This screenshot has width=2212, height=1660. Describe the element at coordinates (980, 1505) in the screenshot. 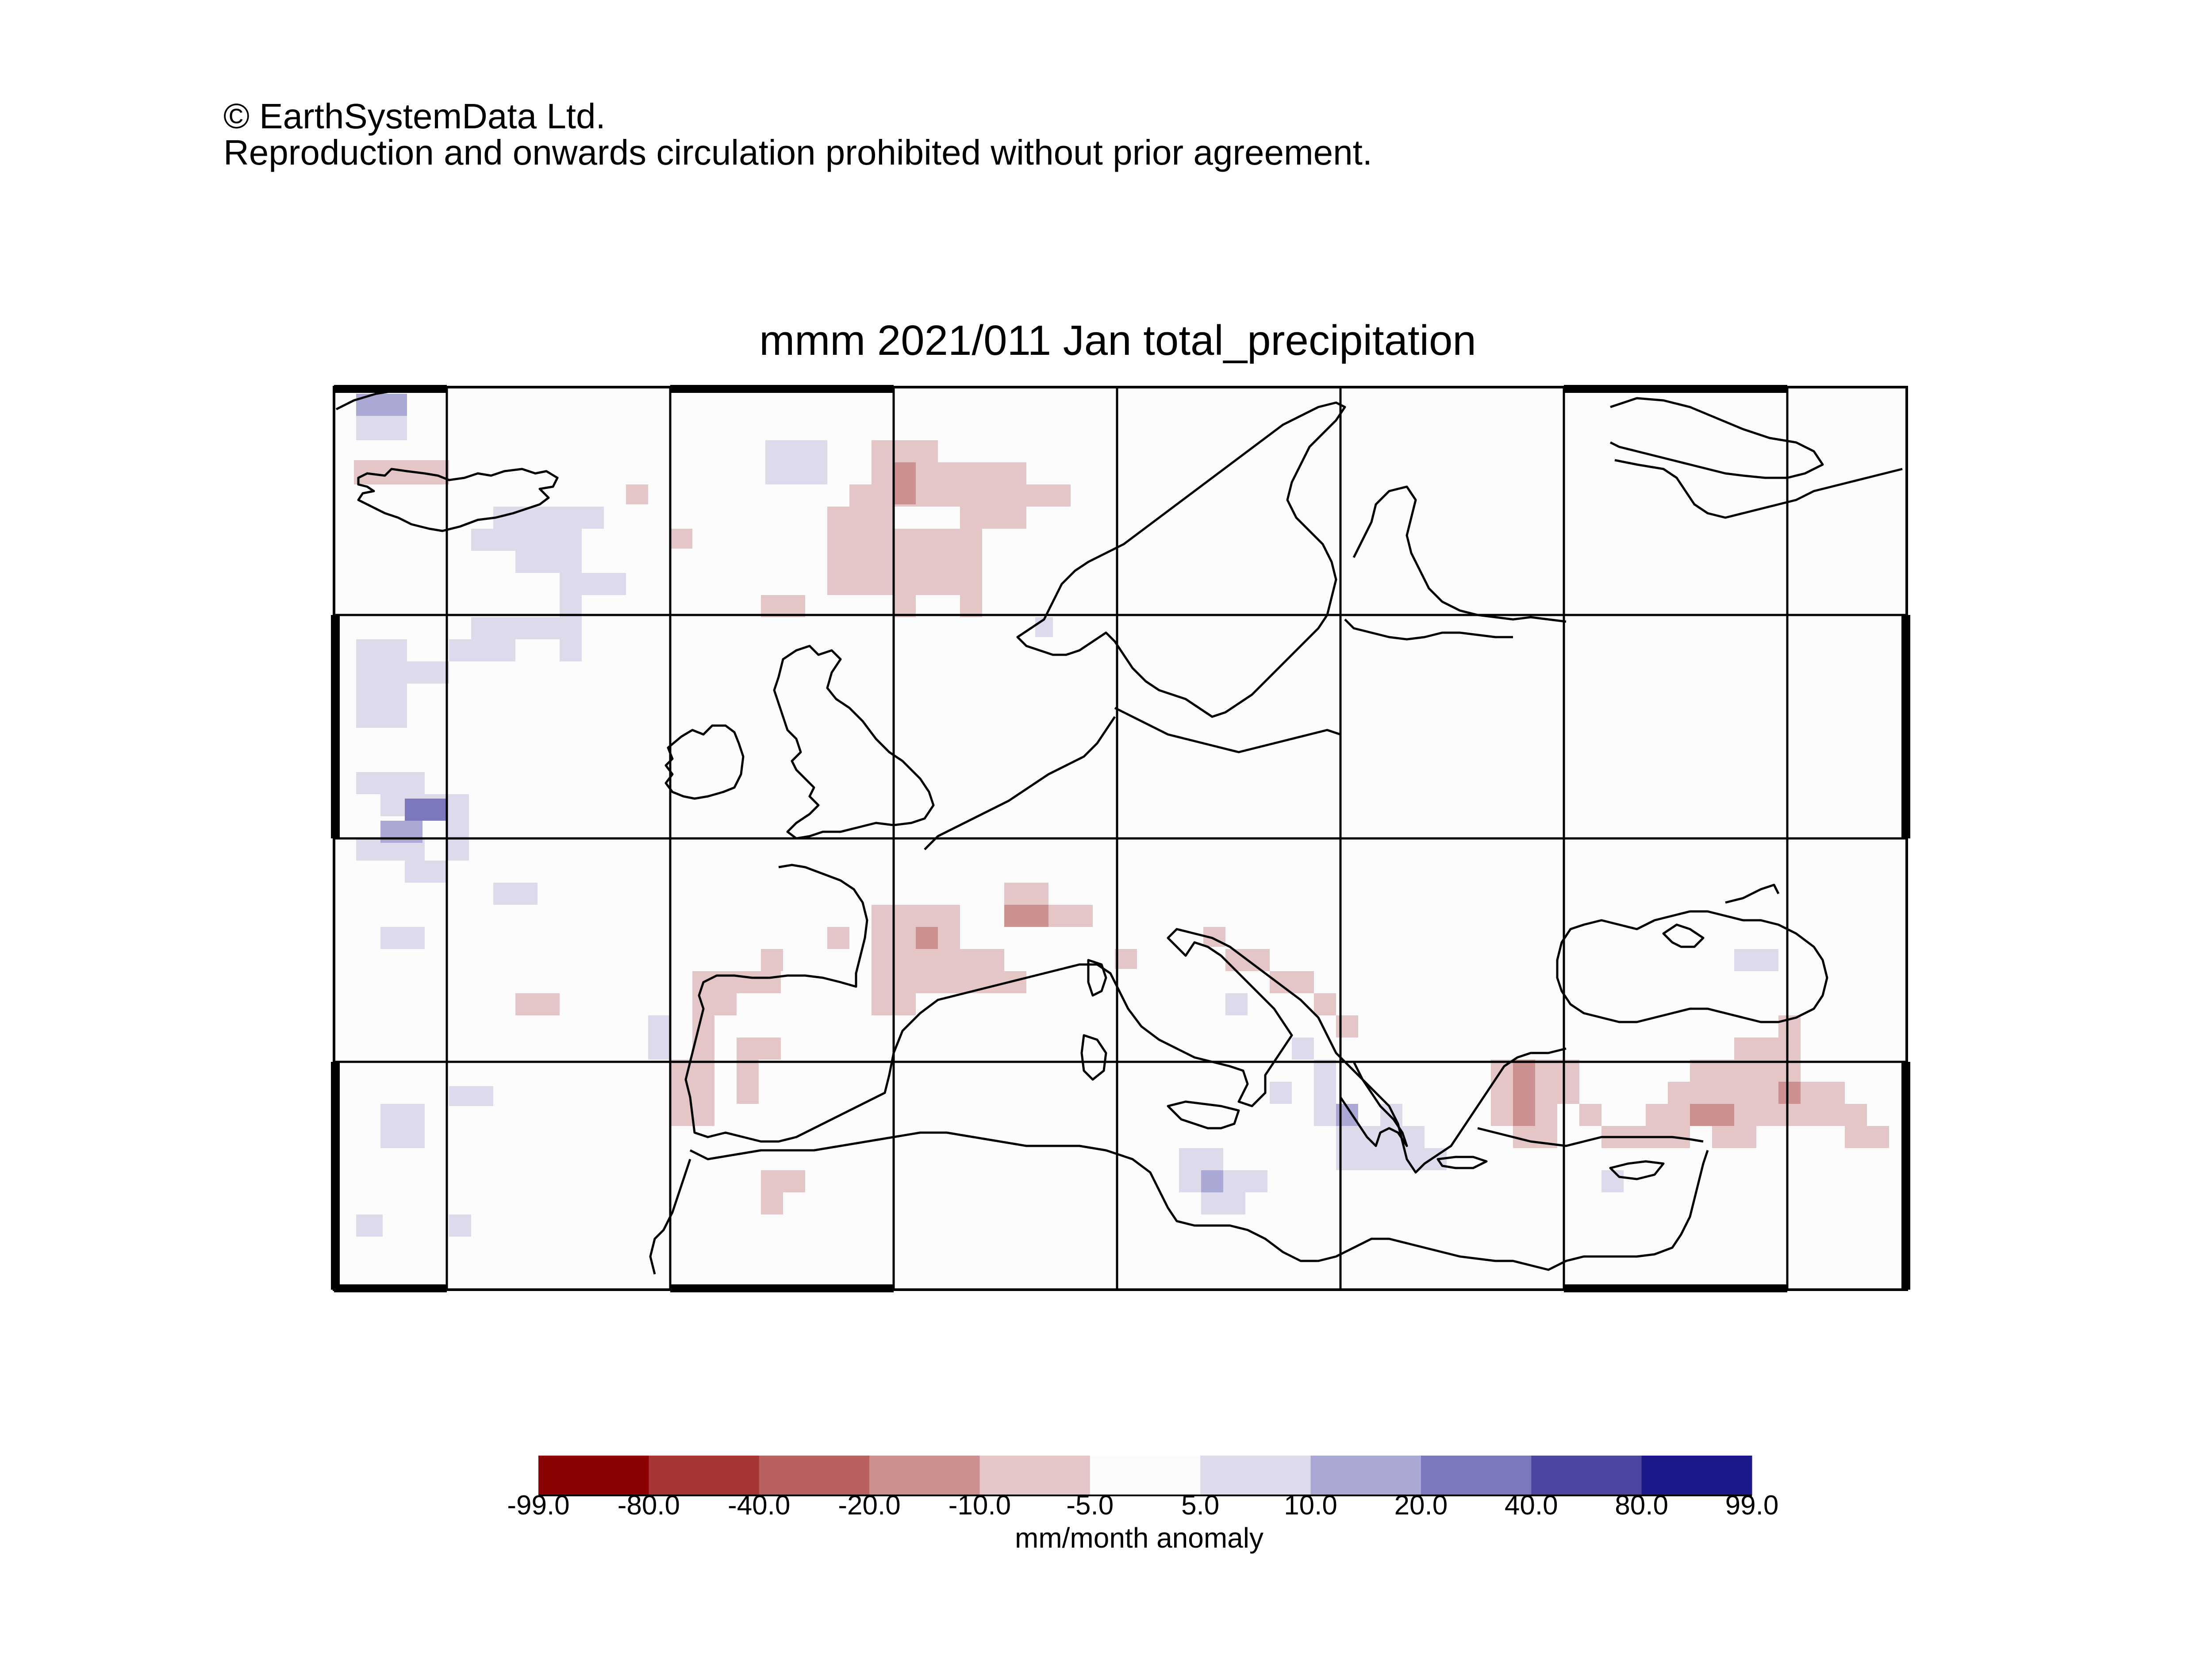

I see `colorbar-tick-label: -10.0` at that location.